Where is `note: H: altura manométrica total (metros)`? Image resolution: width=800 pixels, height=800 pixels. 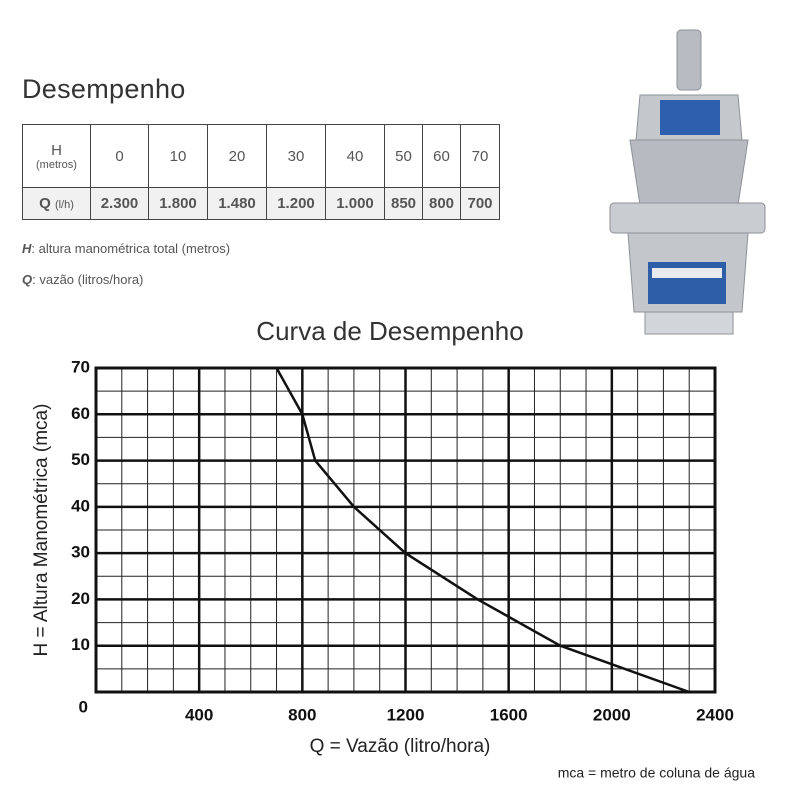
note: H: altura manométrica total (metros) is located at coordinates (126, 248).